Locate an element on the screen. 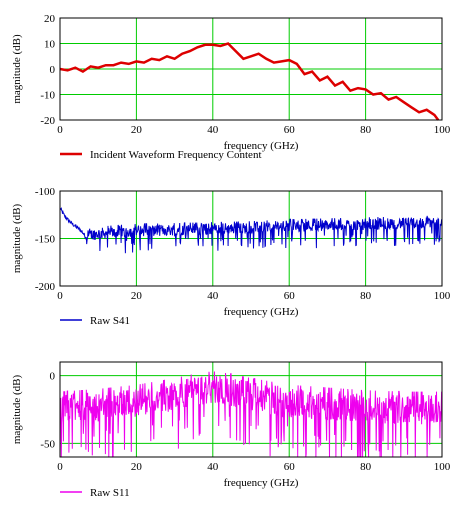  y-tick-label: -10 is located at coordinates (47, 96).